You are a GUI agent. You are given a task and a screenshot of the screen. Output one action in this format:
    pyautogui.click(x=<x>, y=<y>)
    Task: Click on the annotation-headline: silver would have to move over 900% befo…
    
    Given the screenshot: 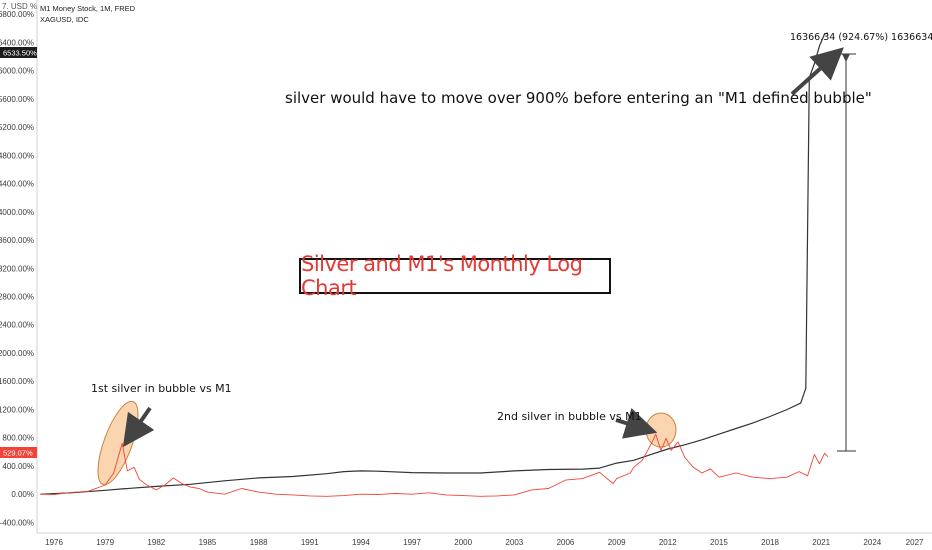 What is the action you would take?
    pyautogui.click(x=578, y=98)
    